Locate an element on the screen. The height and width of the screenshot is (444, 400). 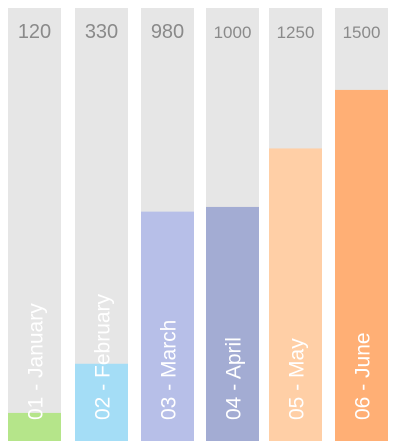
category-label: 03 - March is located at coordinates (169, 370).